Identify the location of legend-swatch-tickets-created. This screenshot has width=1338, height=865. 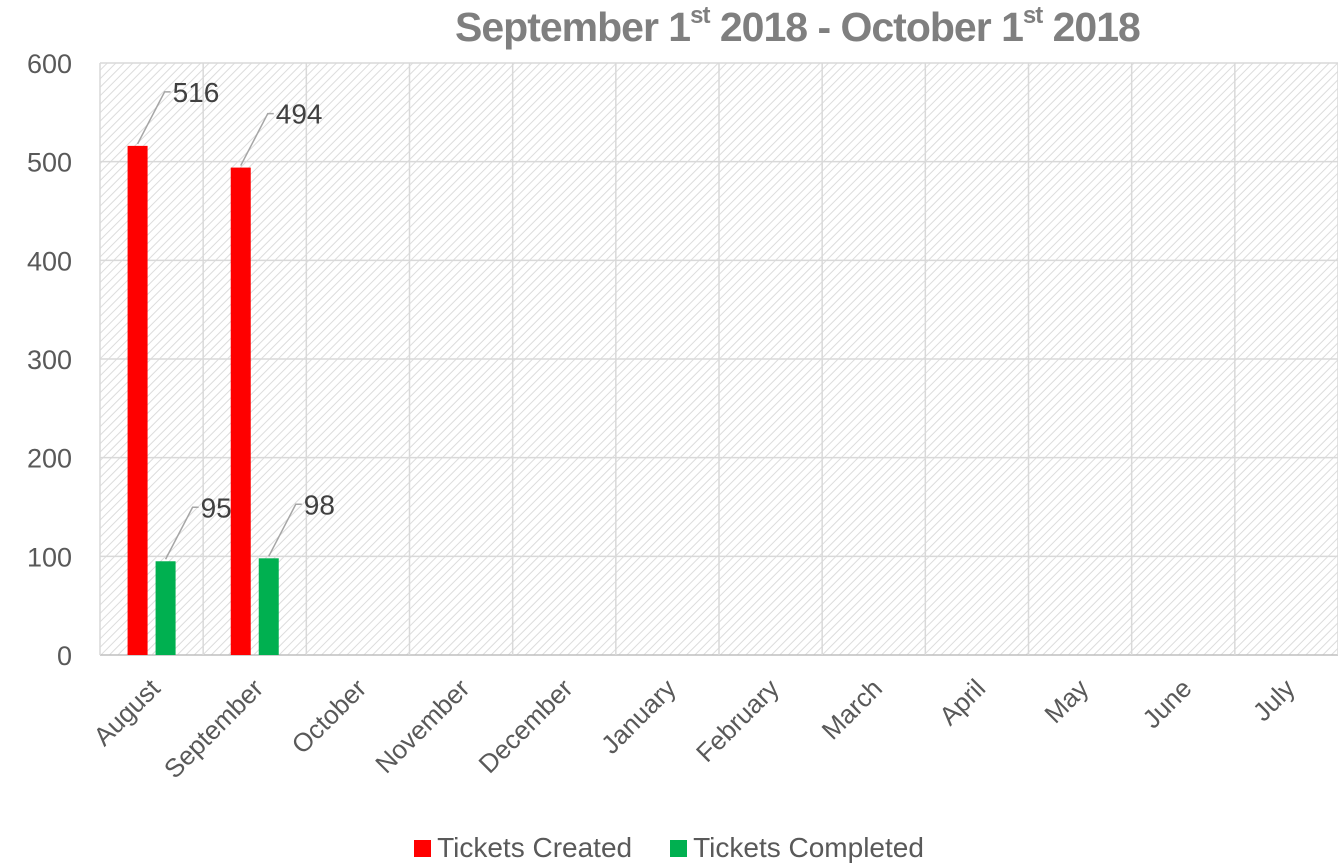
(423, 848).